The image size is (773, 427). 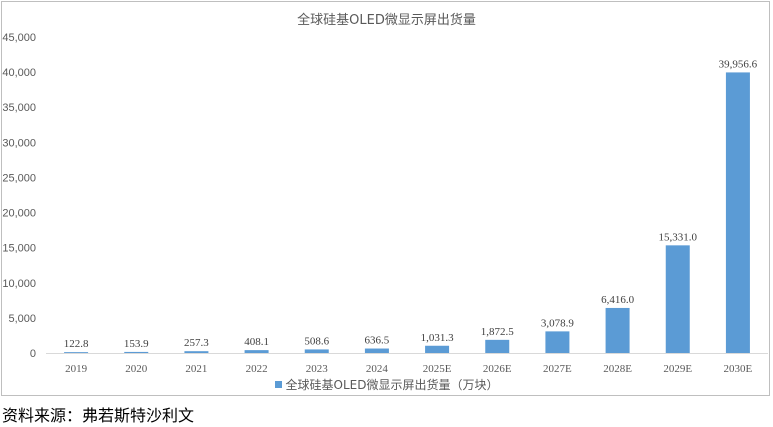 I want to click on y-tick-label: 40,000, so click(x=19, y=73).